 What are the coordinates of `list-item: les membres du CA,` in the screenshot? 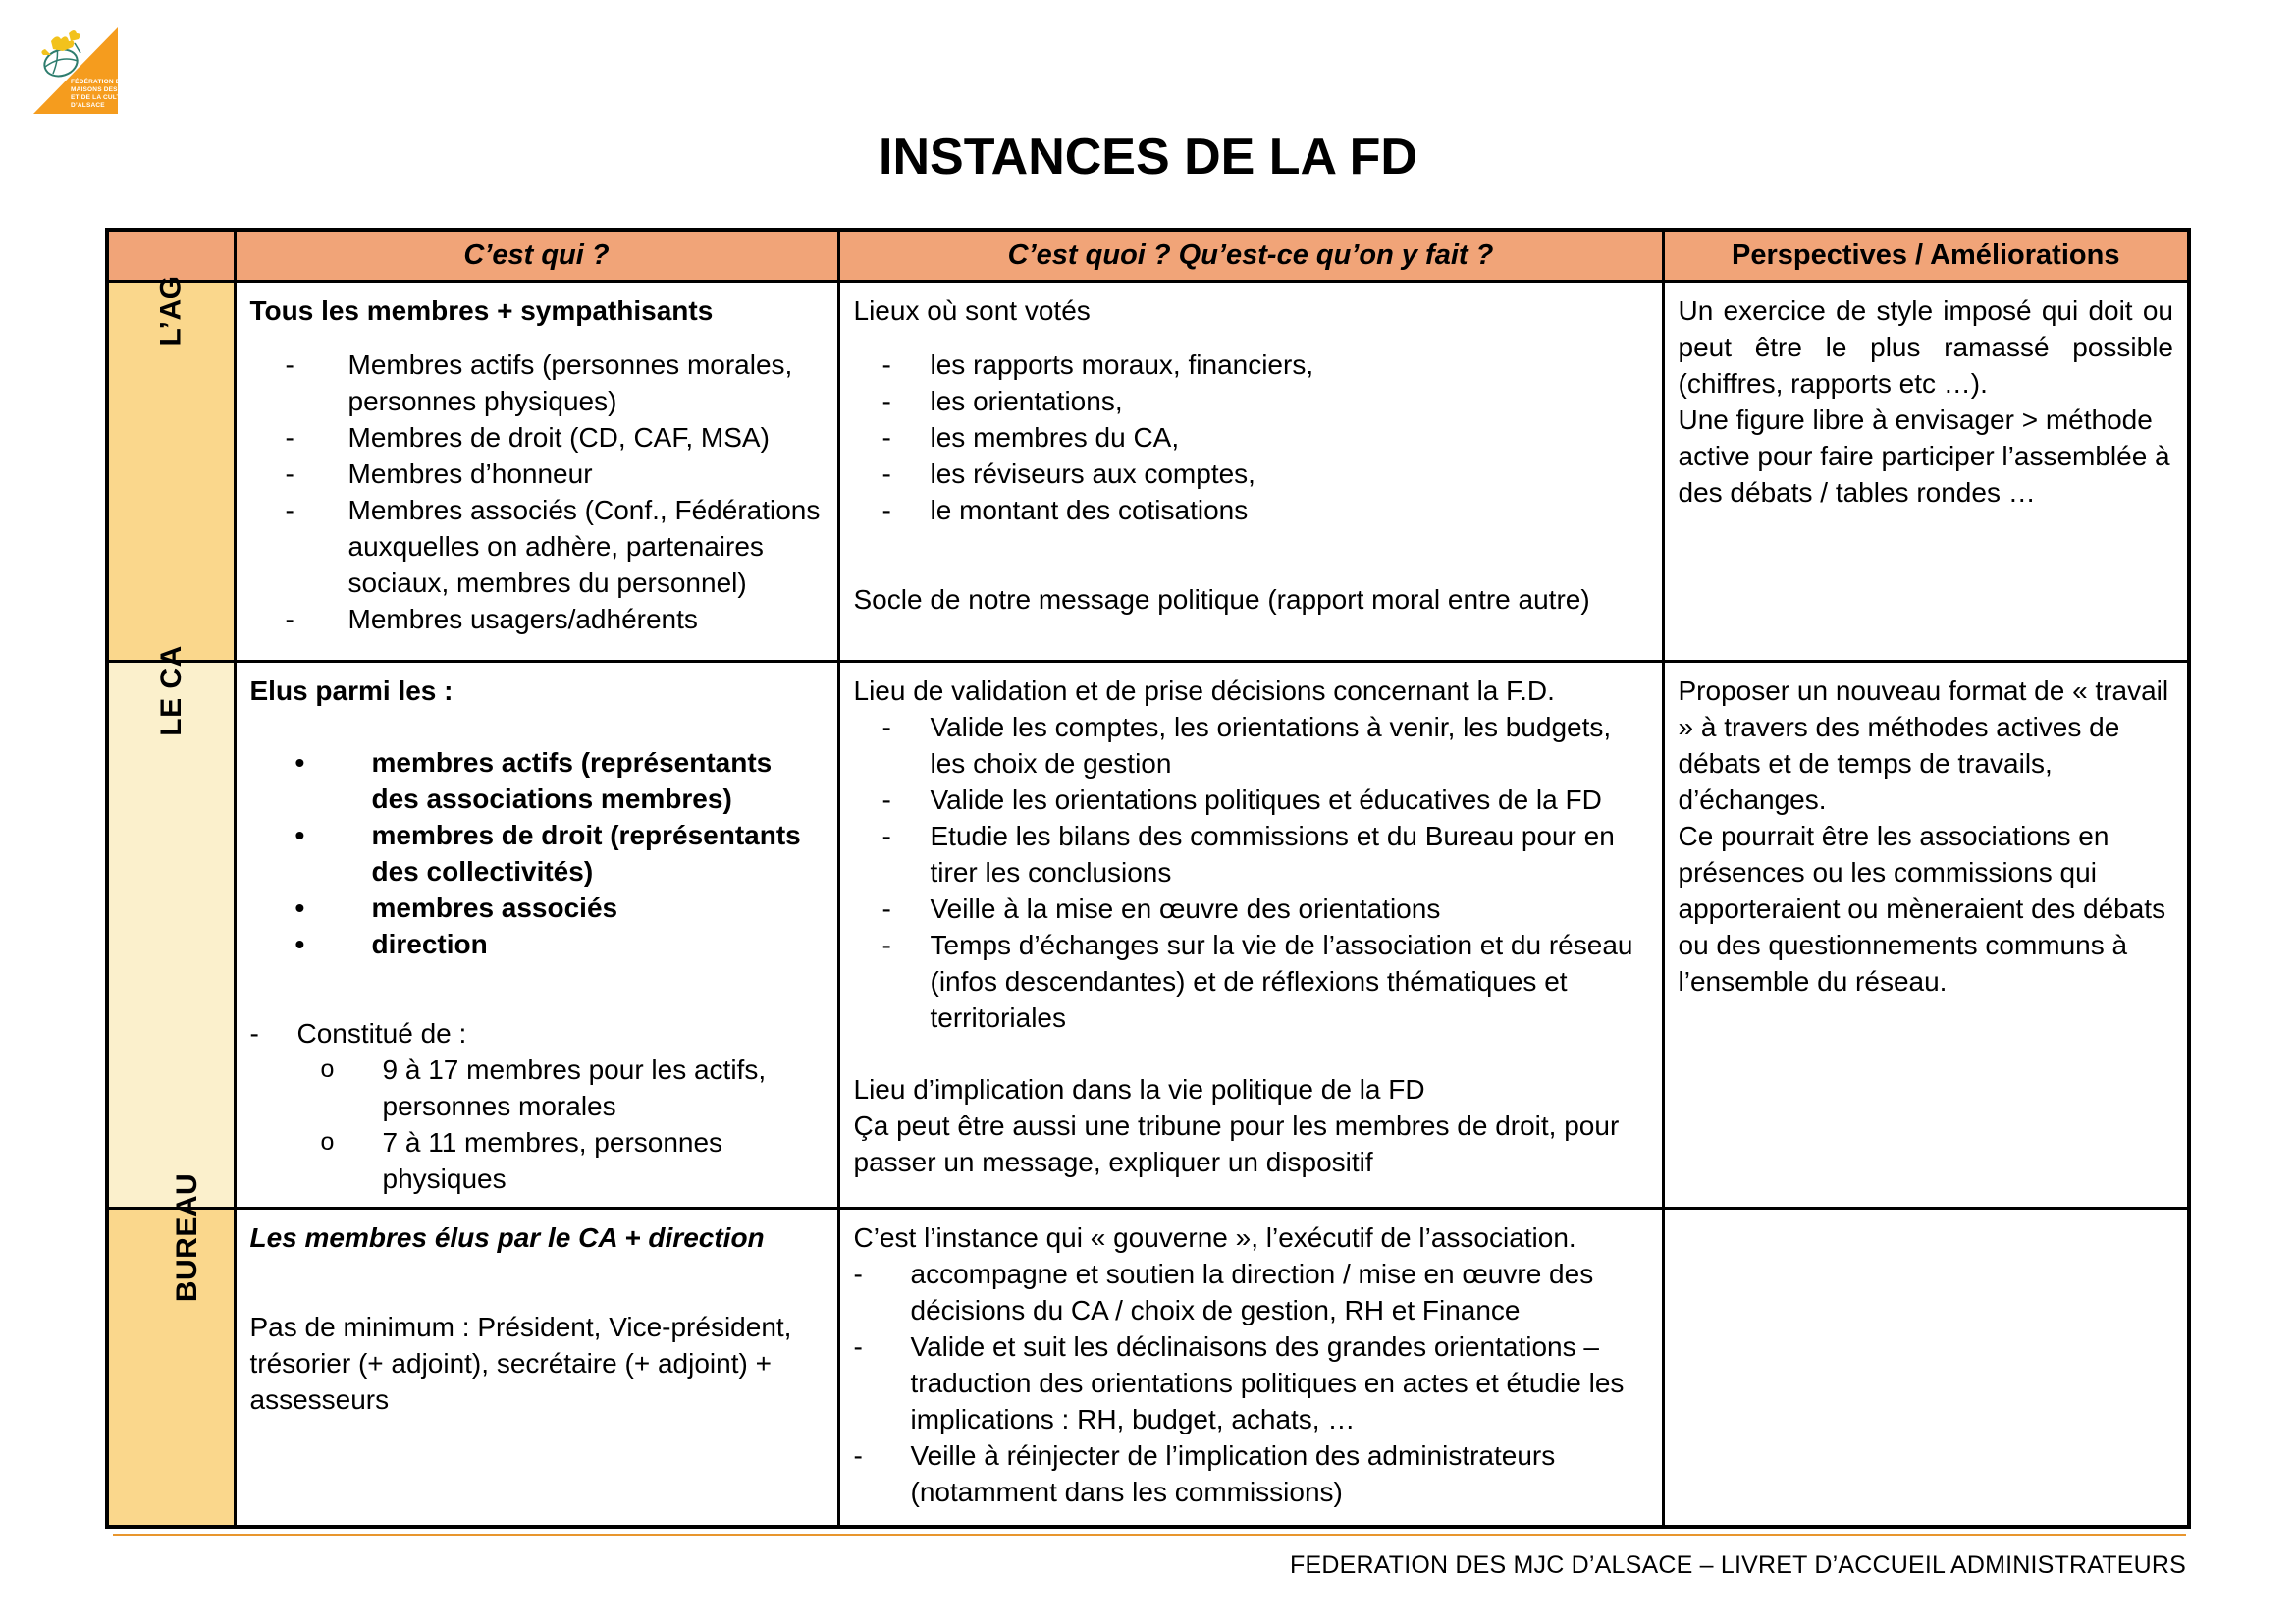 It's located at (1251, 438).